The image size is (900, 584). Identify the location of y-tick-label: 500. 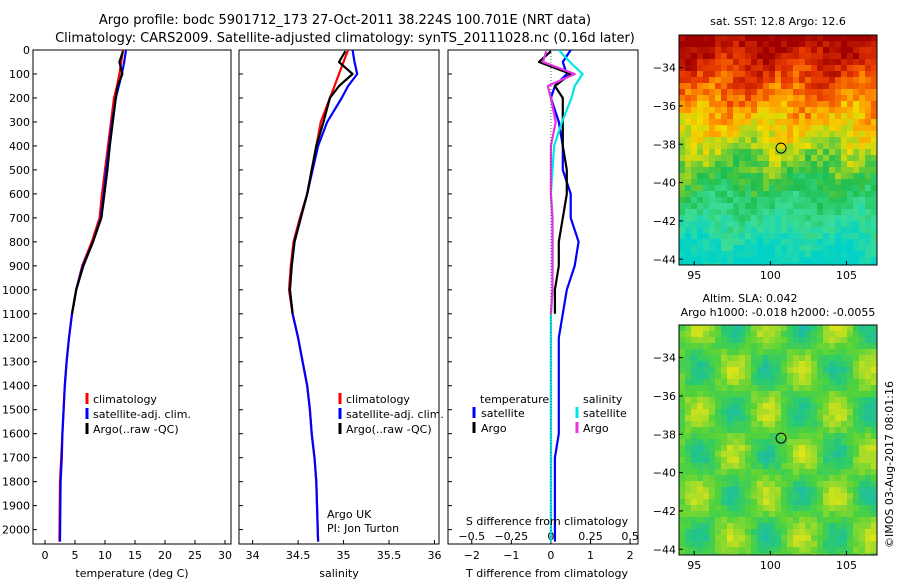
(19, 170).